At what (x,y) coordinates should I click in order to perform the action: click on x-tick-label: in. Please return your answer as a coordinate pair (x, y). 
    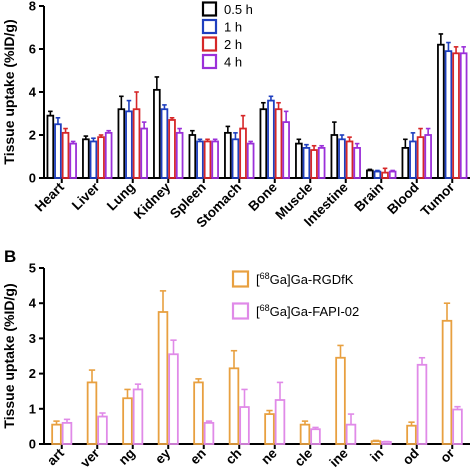
    Looking at the image, I should click on (376, 455).